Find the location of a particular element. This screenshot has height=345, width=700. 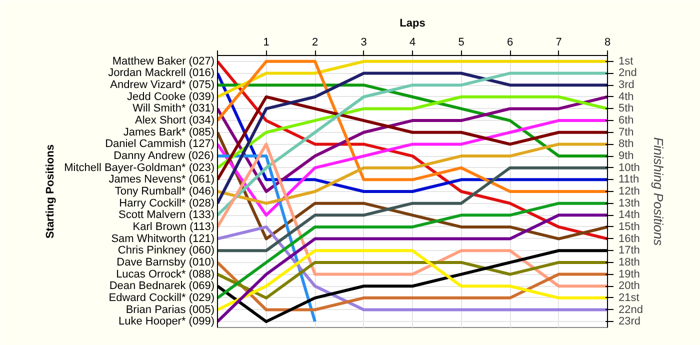

x-tick-label: 1 is located at coordinates (266, 42).